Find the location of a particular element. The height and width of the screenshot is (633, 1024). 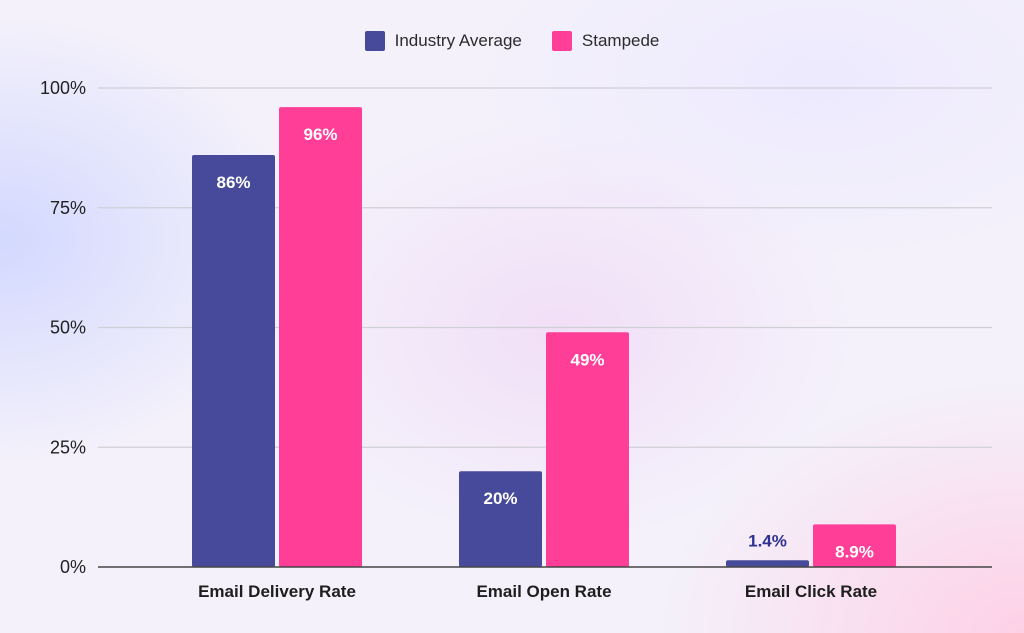

y-tick-label-0: 0% is located at coordinates (73, 567).